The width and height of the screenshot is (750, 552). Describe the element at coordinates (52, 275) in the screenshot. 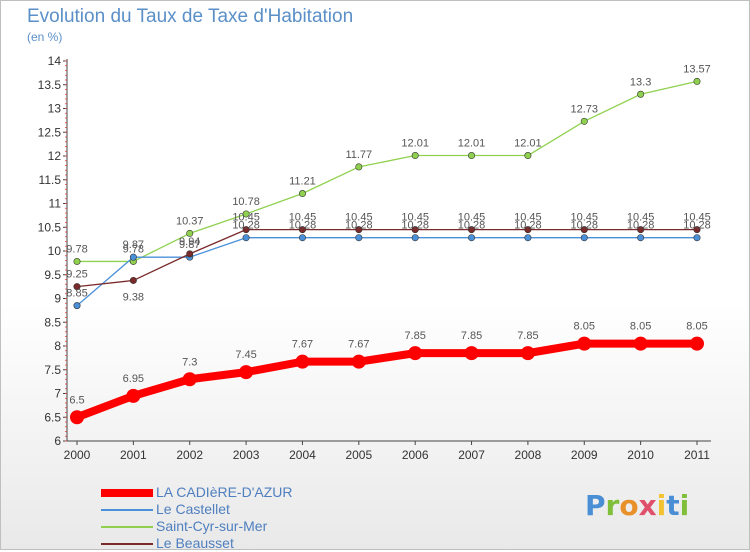

I see `y-tick-label: 9.5` at that location.